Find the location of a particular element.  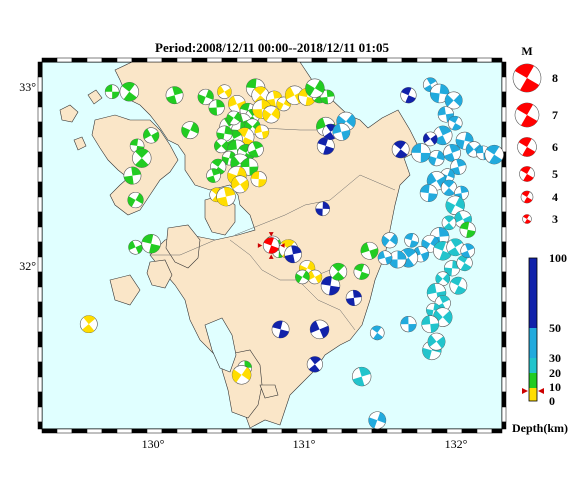

mag-label-4: 4 is located at coordinates (555, 197).